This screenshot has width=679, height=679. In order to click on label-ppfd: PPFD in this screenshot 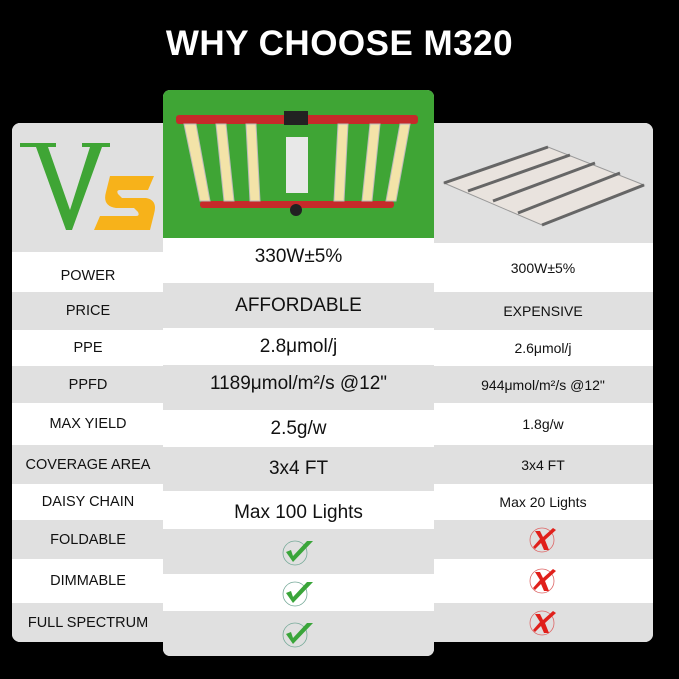, I will do `click(88, 384)`.